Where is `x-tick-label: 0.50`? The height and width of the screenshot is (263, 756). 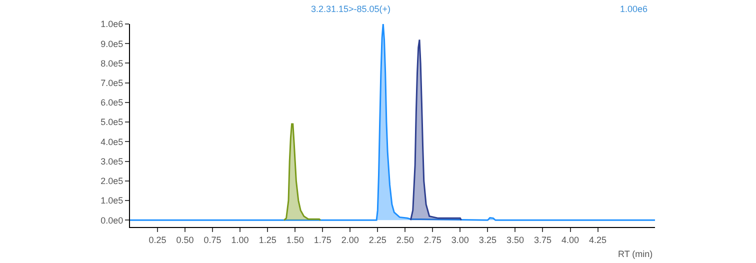 x-tick-label: 0.50 is located at coordinates (185, 239).